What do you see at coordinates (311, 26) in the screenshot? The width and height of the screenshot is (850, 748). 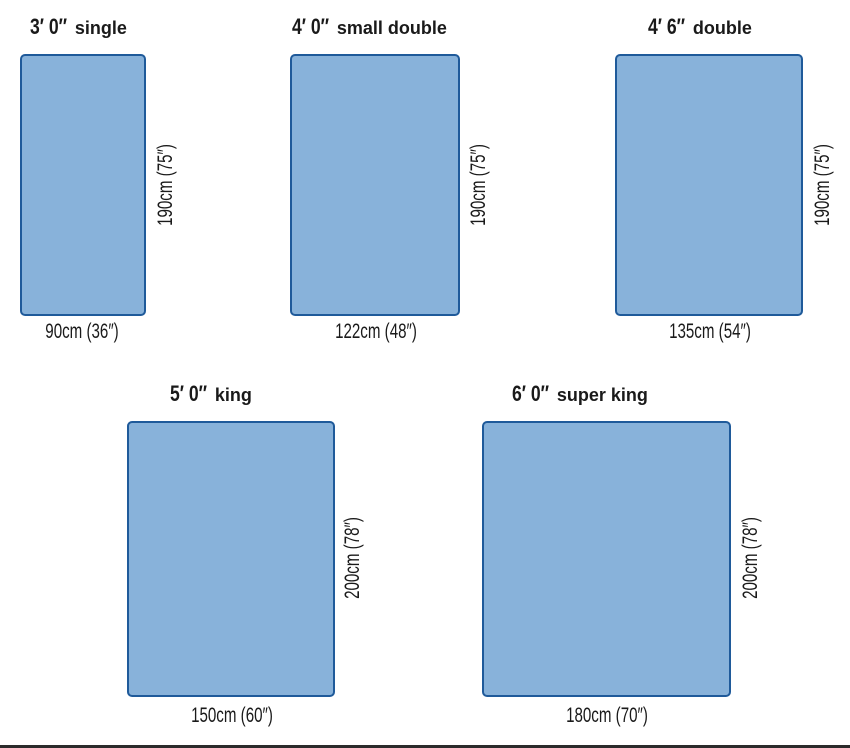 I see `bed-size: 4′ 0″` at bounding box center [311, 26].